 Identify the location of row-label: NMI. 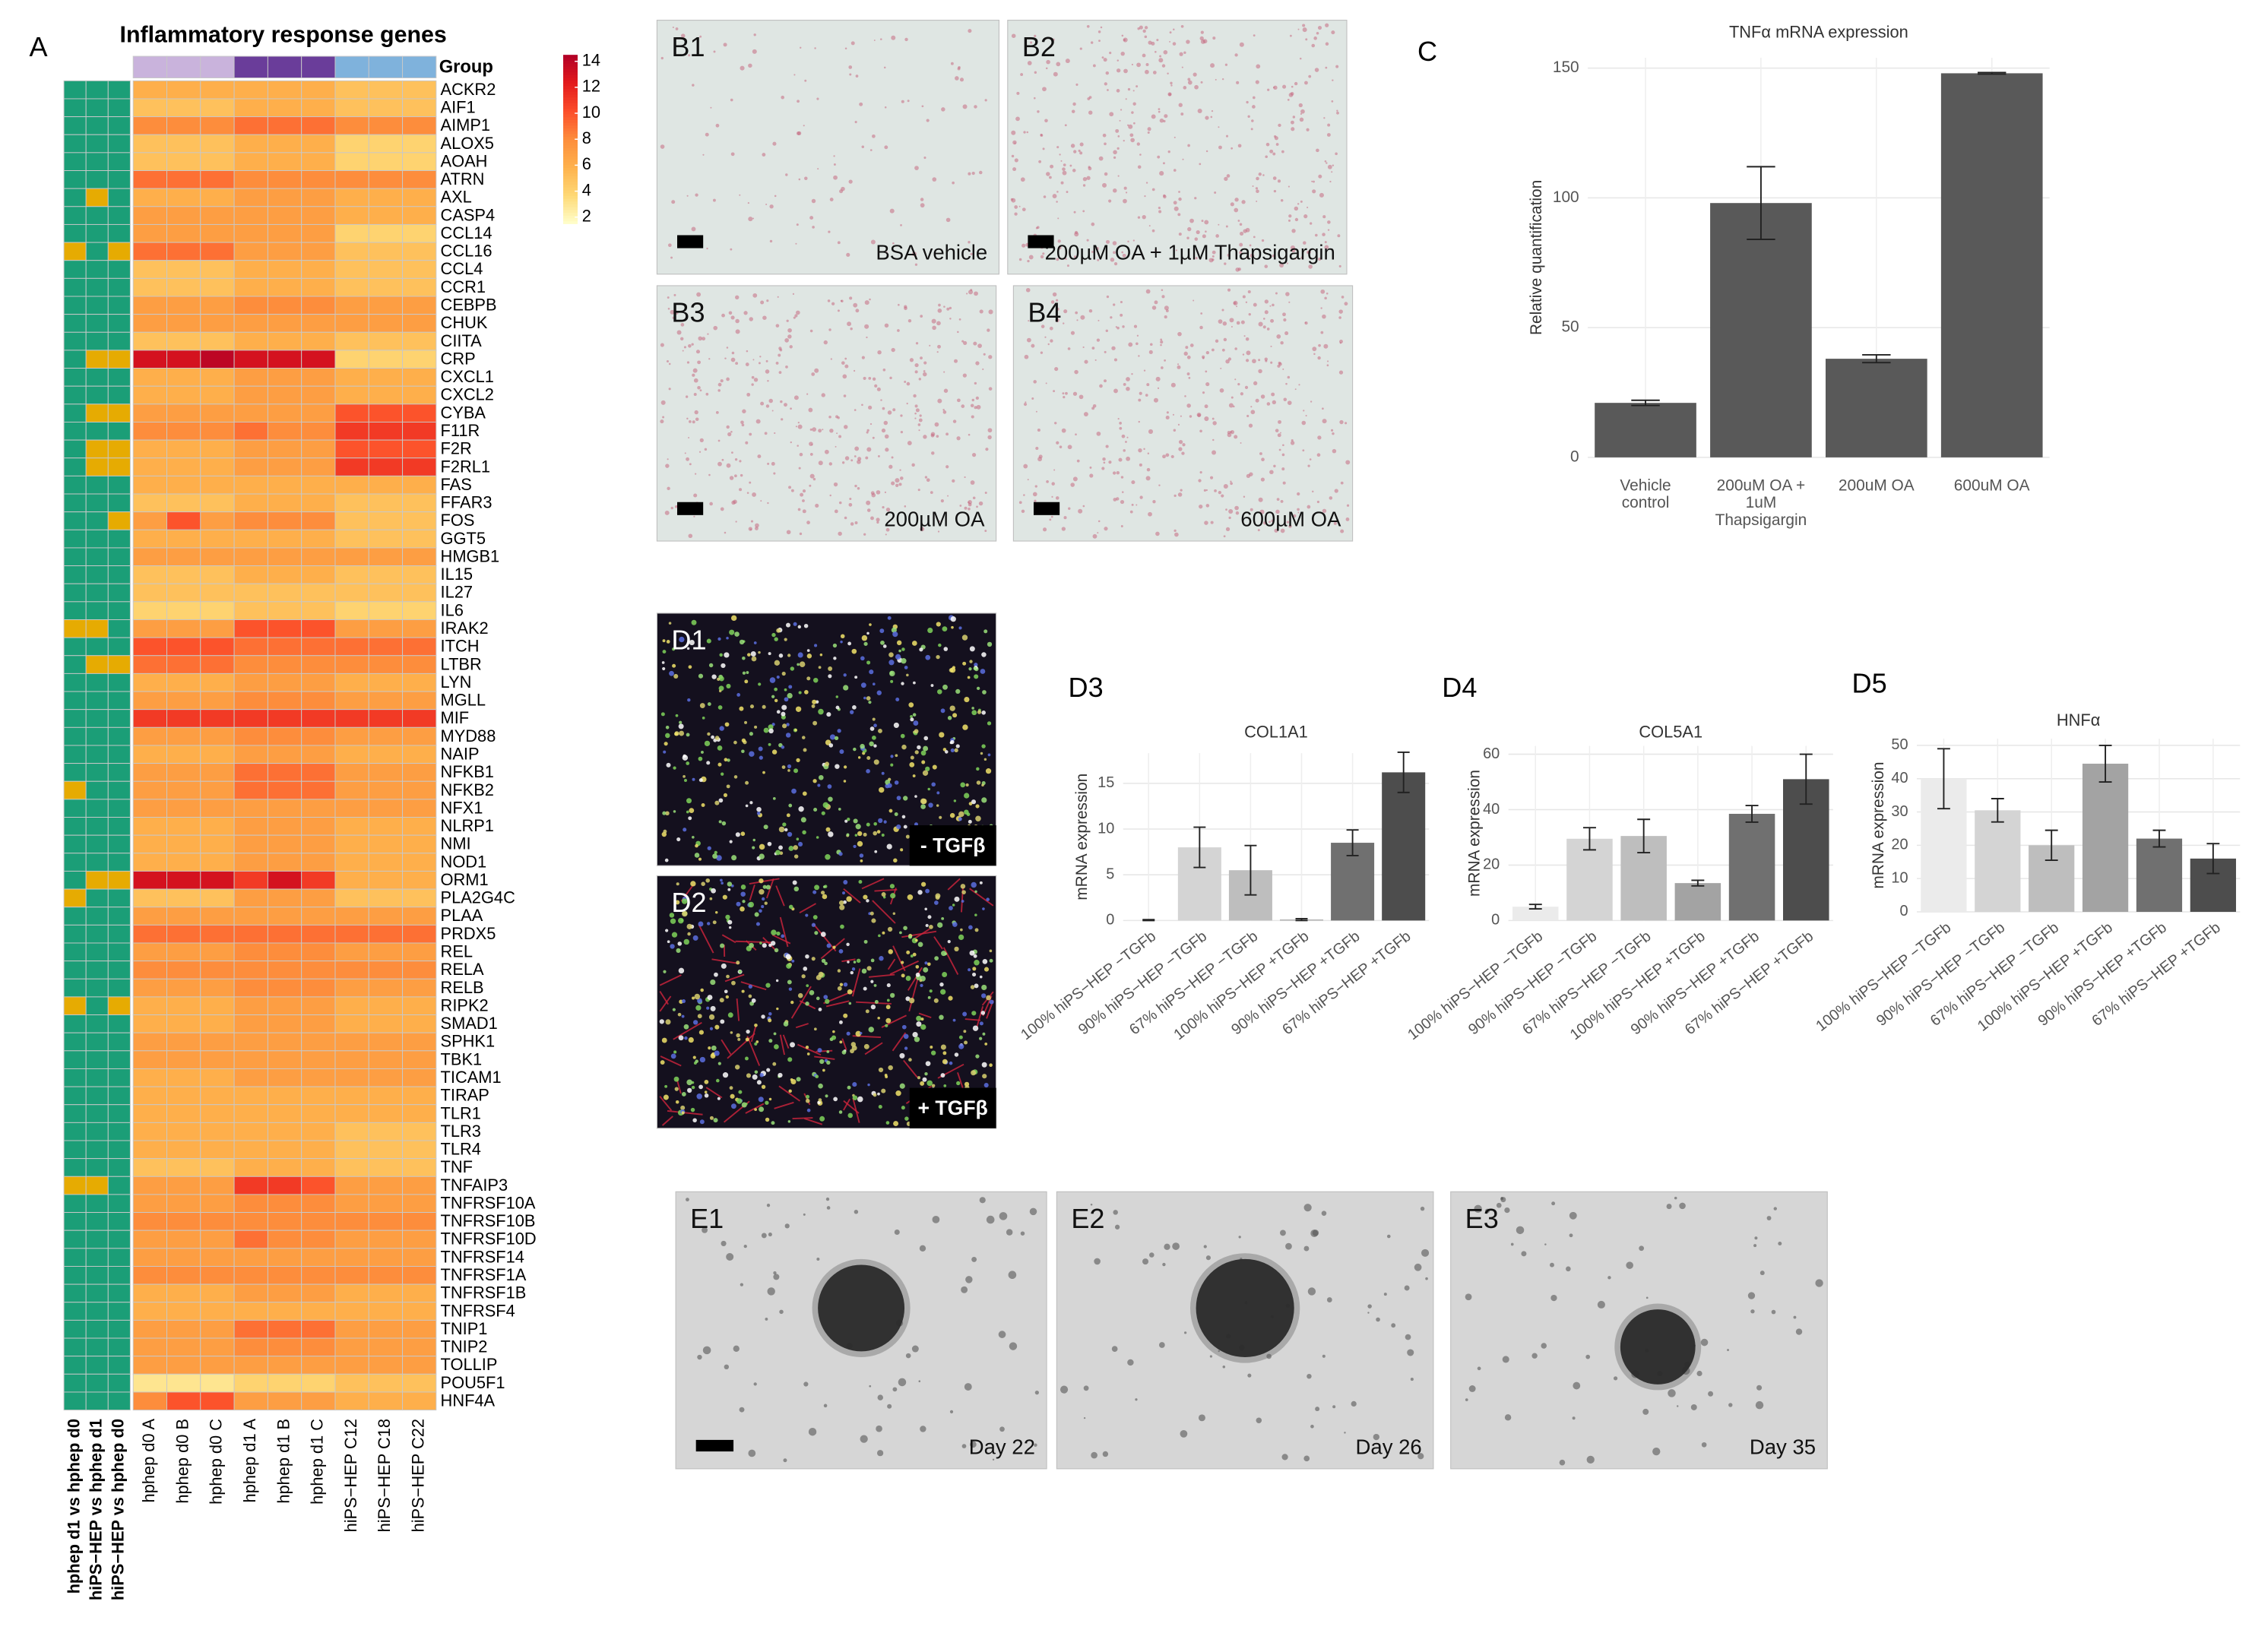
(456, 843).